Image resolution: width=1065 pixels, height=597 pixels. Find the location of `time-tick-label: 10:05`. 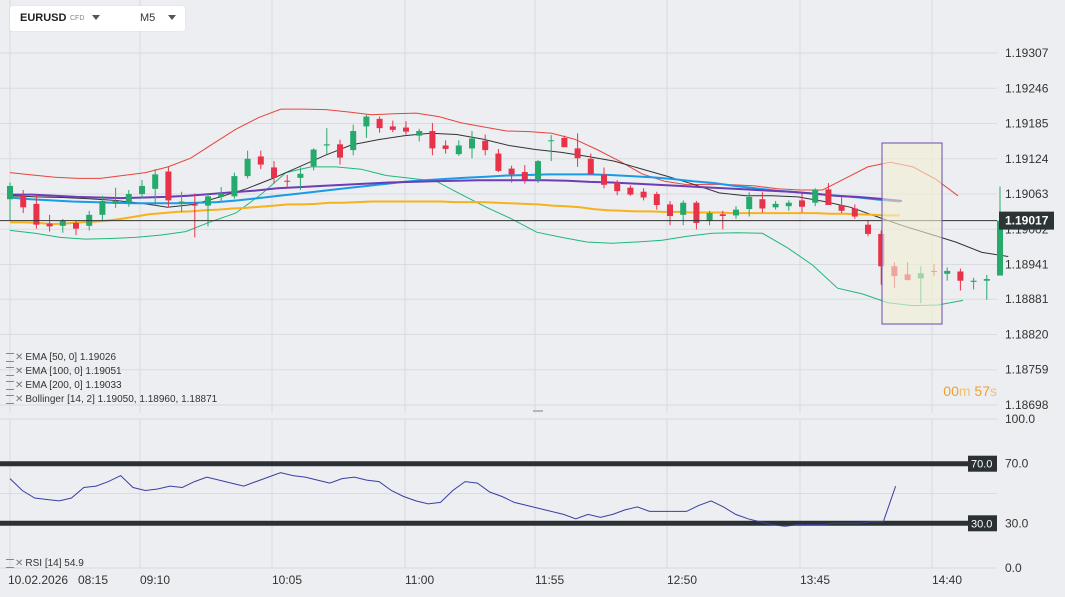

time-tick-label: 10:05 is located at coordinates (287, 580).